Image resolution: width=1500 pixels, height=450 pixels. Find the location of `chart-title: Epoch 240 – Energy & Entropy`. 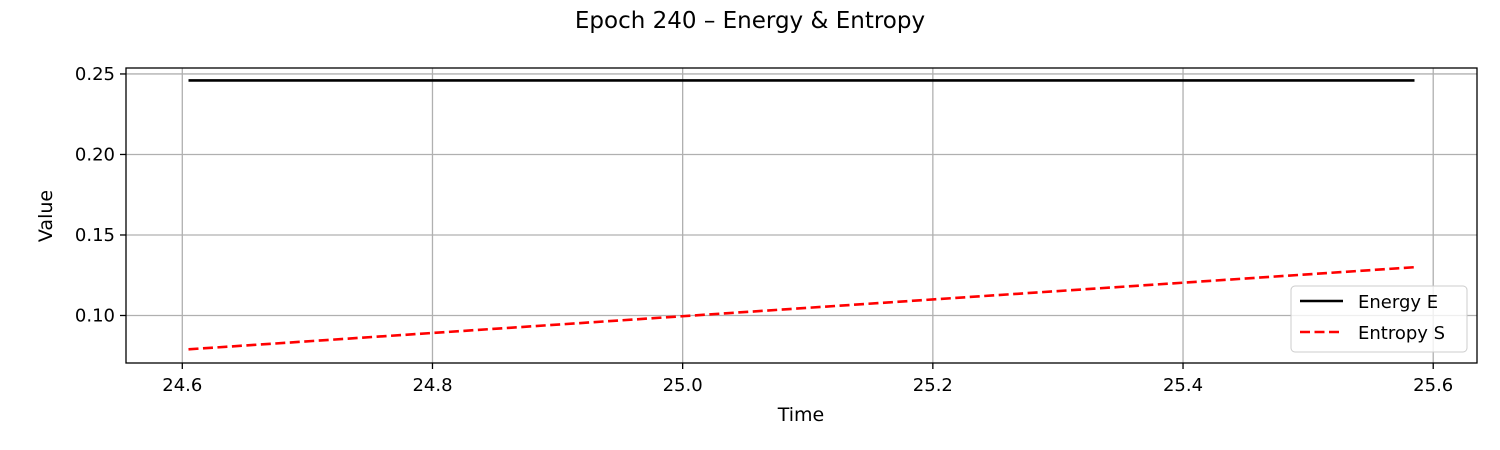

chart-title: Epoch 240 – Energy & Entropy is located at coordinates (750, 21).